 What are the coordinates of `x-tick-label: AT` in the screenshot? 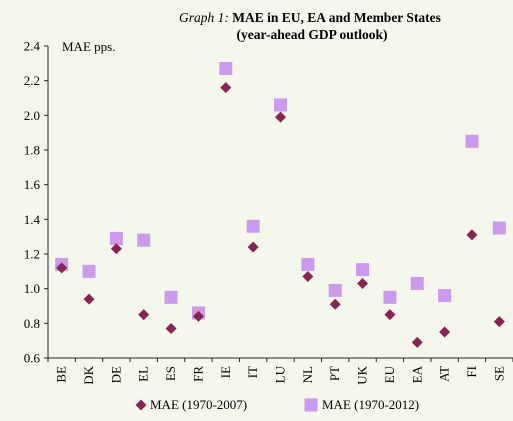 It's located at (444, 374).